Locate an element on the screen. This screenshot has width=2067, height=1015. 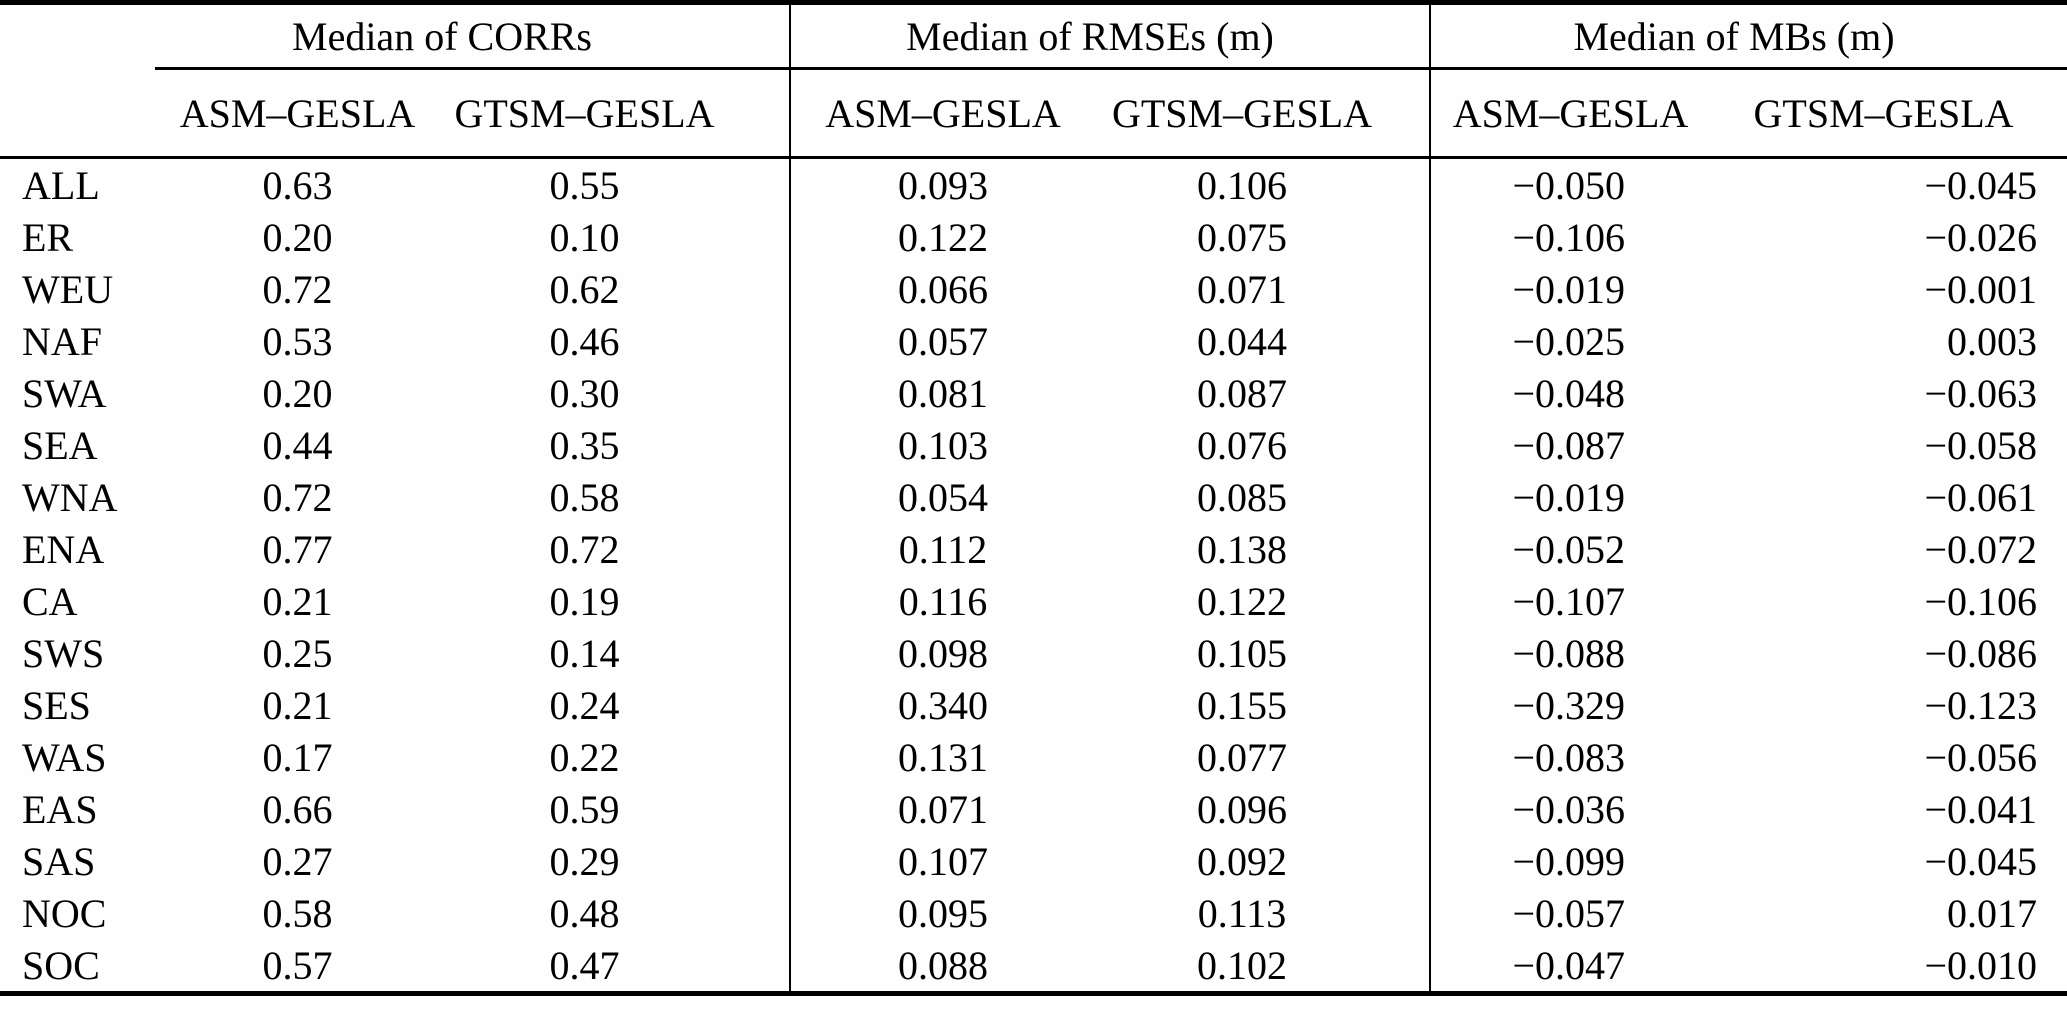
region-label: SOC is located at coordinates (61, 965).